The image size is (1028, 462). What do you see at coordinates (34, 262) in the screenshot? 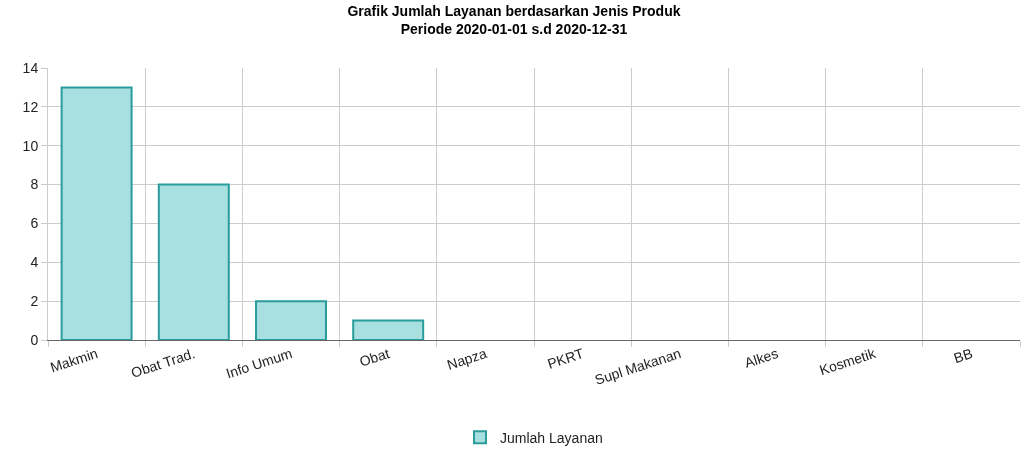
I see `y-tick-label: 4` at bounding box center [34, 262].